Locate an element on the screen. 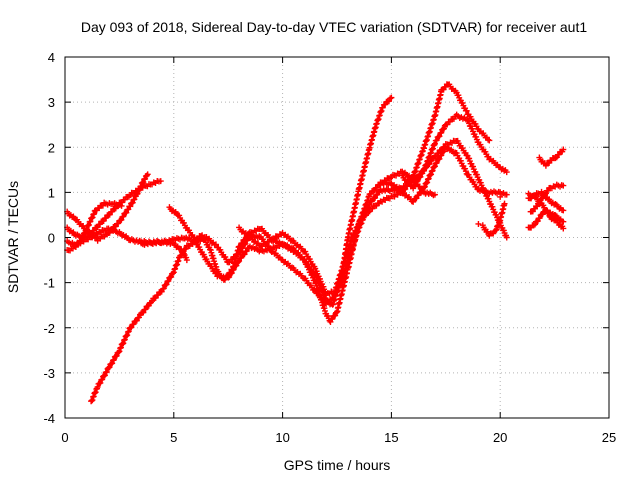 This screenshot has width=640, height=480. x-tick-label: 20 is located at coordinates (500, 437).